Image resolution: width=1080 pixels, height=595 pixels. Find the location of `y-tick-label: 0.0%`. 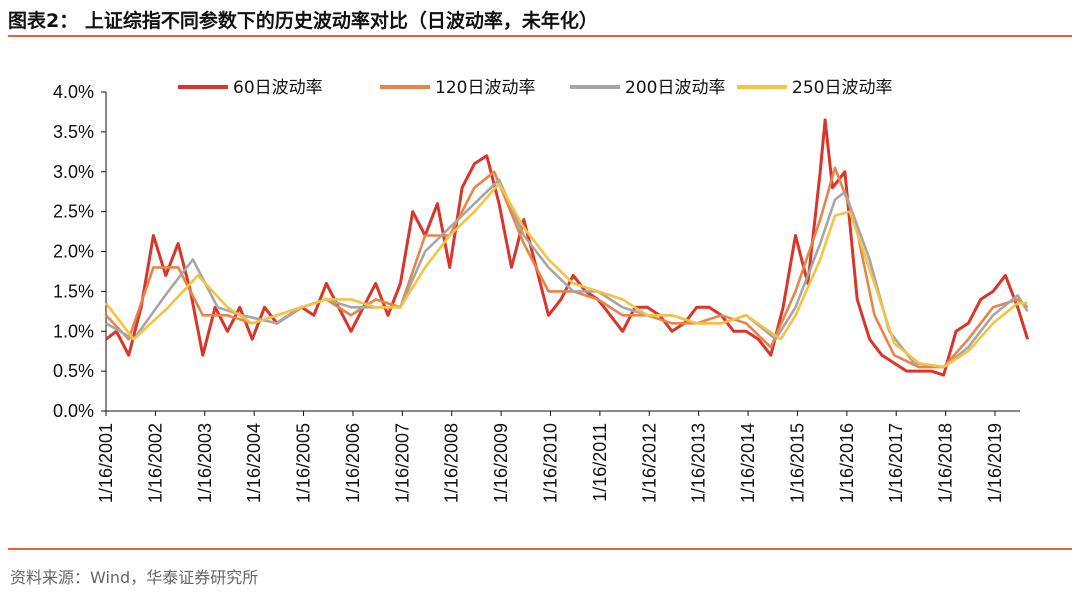

y-tick-label: 0.0% is located at coordinates (73, 411).